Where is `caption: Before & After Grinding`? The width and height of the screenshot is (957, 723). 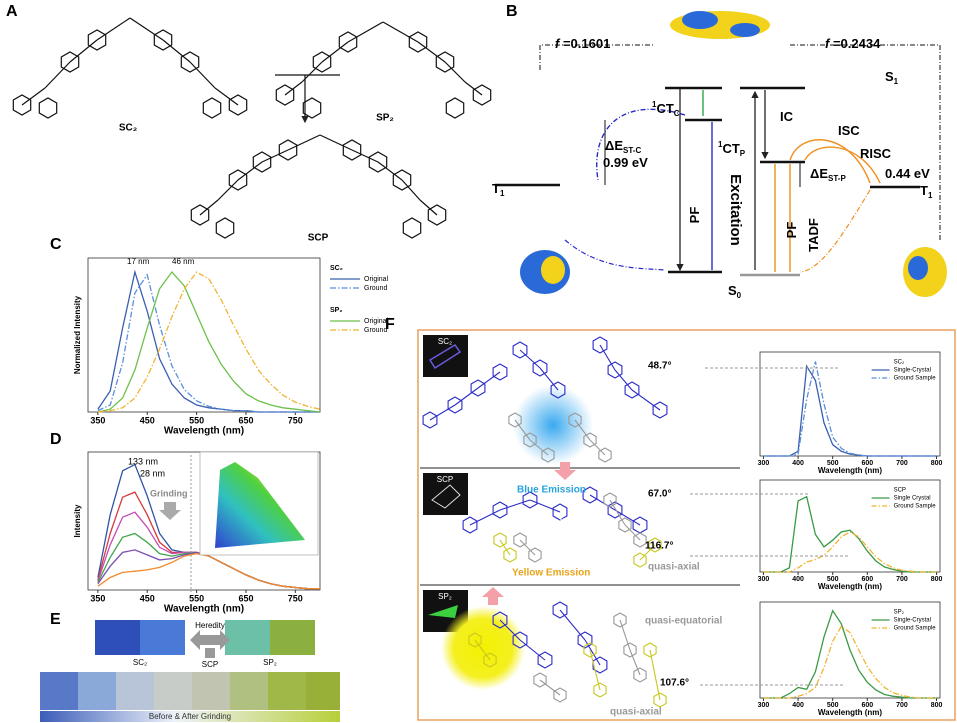
caption: Before & After Grinding is located at coordinates (190, 716).